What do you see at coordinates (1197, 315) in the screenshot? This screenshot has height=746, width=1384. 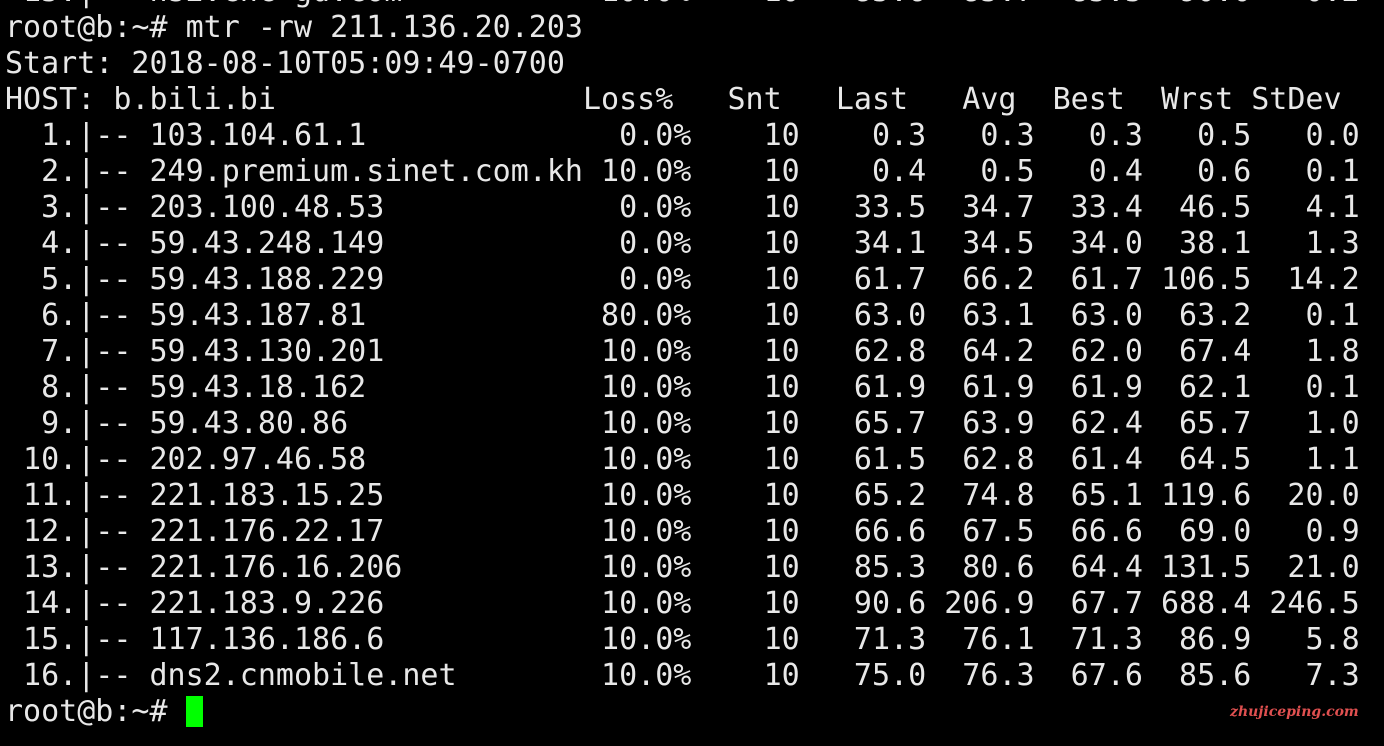 I see `hop-wrst: 63.2` at bounding box center [1197, 315].